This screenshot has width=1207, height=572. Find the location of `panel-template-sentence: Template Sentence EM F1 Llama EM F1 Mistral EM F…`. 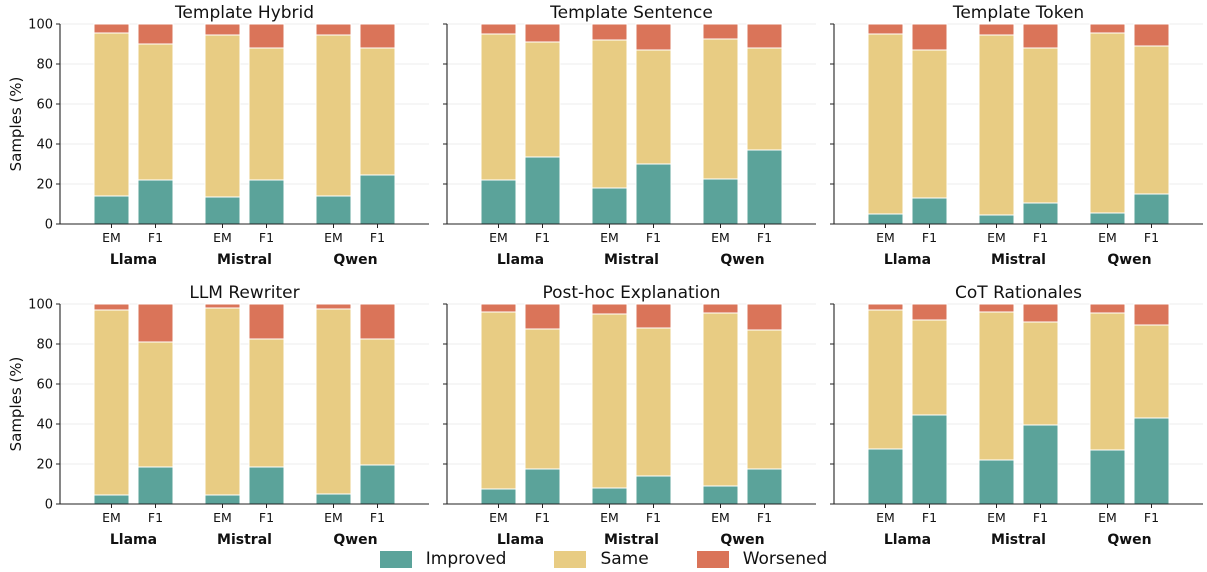

panel-template-sentence: Template Sentence EM F1 Llama EM F1 Mistral EM F… is located at coordinates (629, 135).